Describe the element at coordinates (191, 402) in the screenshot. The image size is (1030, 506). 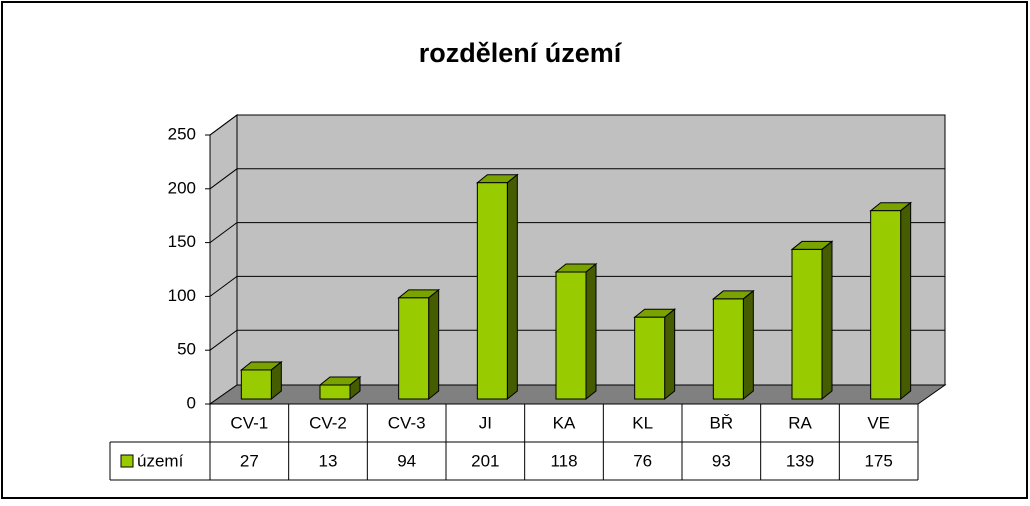
I see `y-tick-label: 0` at that location.